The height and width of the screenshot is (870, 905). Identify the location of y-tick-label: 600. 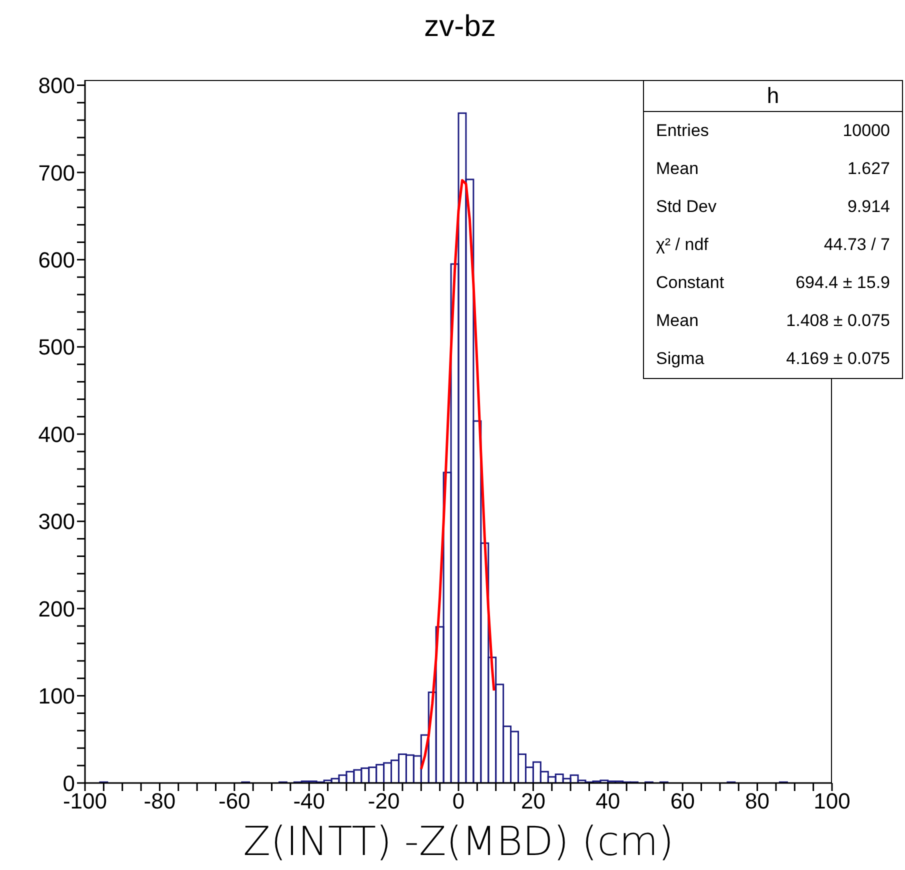
(56, 259).